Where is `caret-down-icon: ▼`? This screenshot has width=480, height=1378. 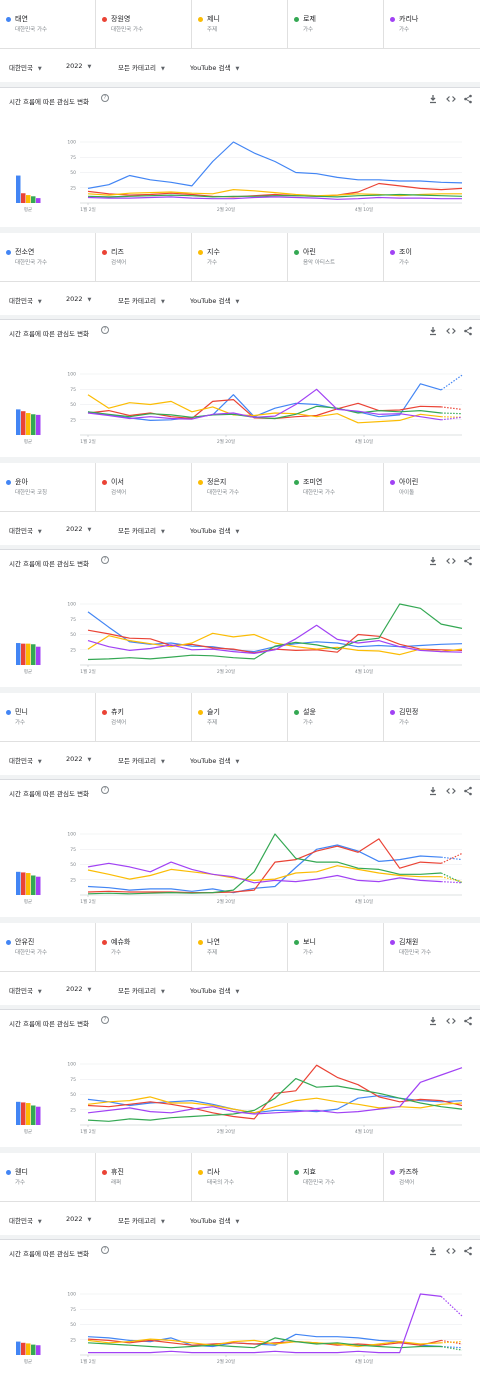 caret-down-icon: ▼ is located at coordinates (39, 992).